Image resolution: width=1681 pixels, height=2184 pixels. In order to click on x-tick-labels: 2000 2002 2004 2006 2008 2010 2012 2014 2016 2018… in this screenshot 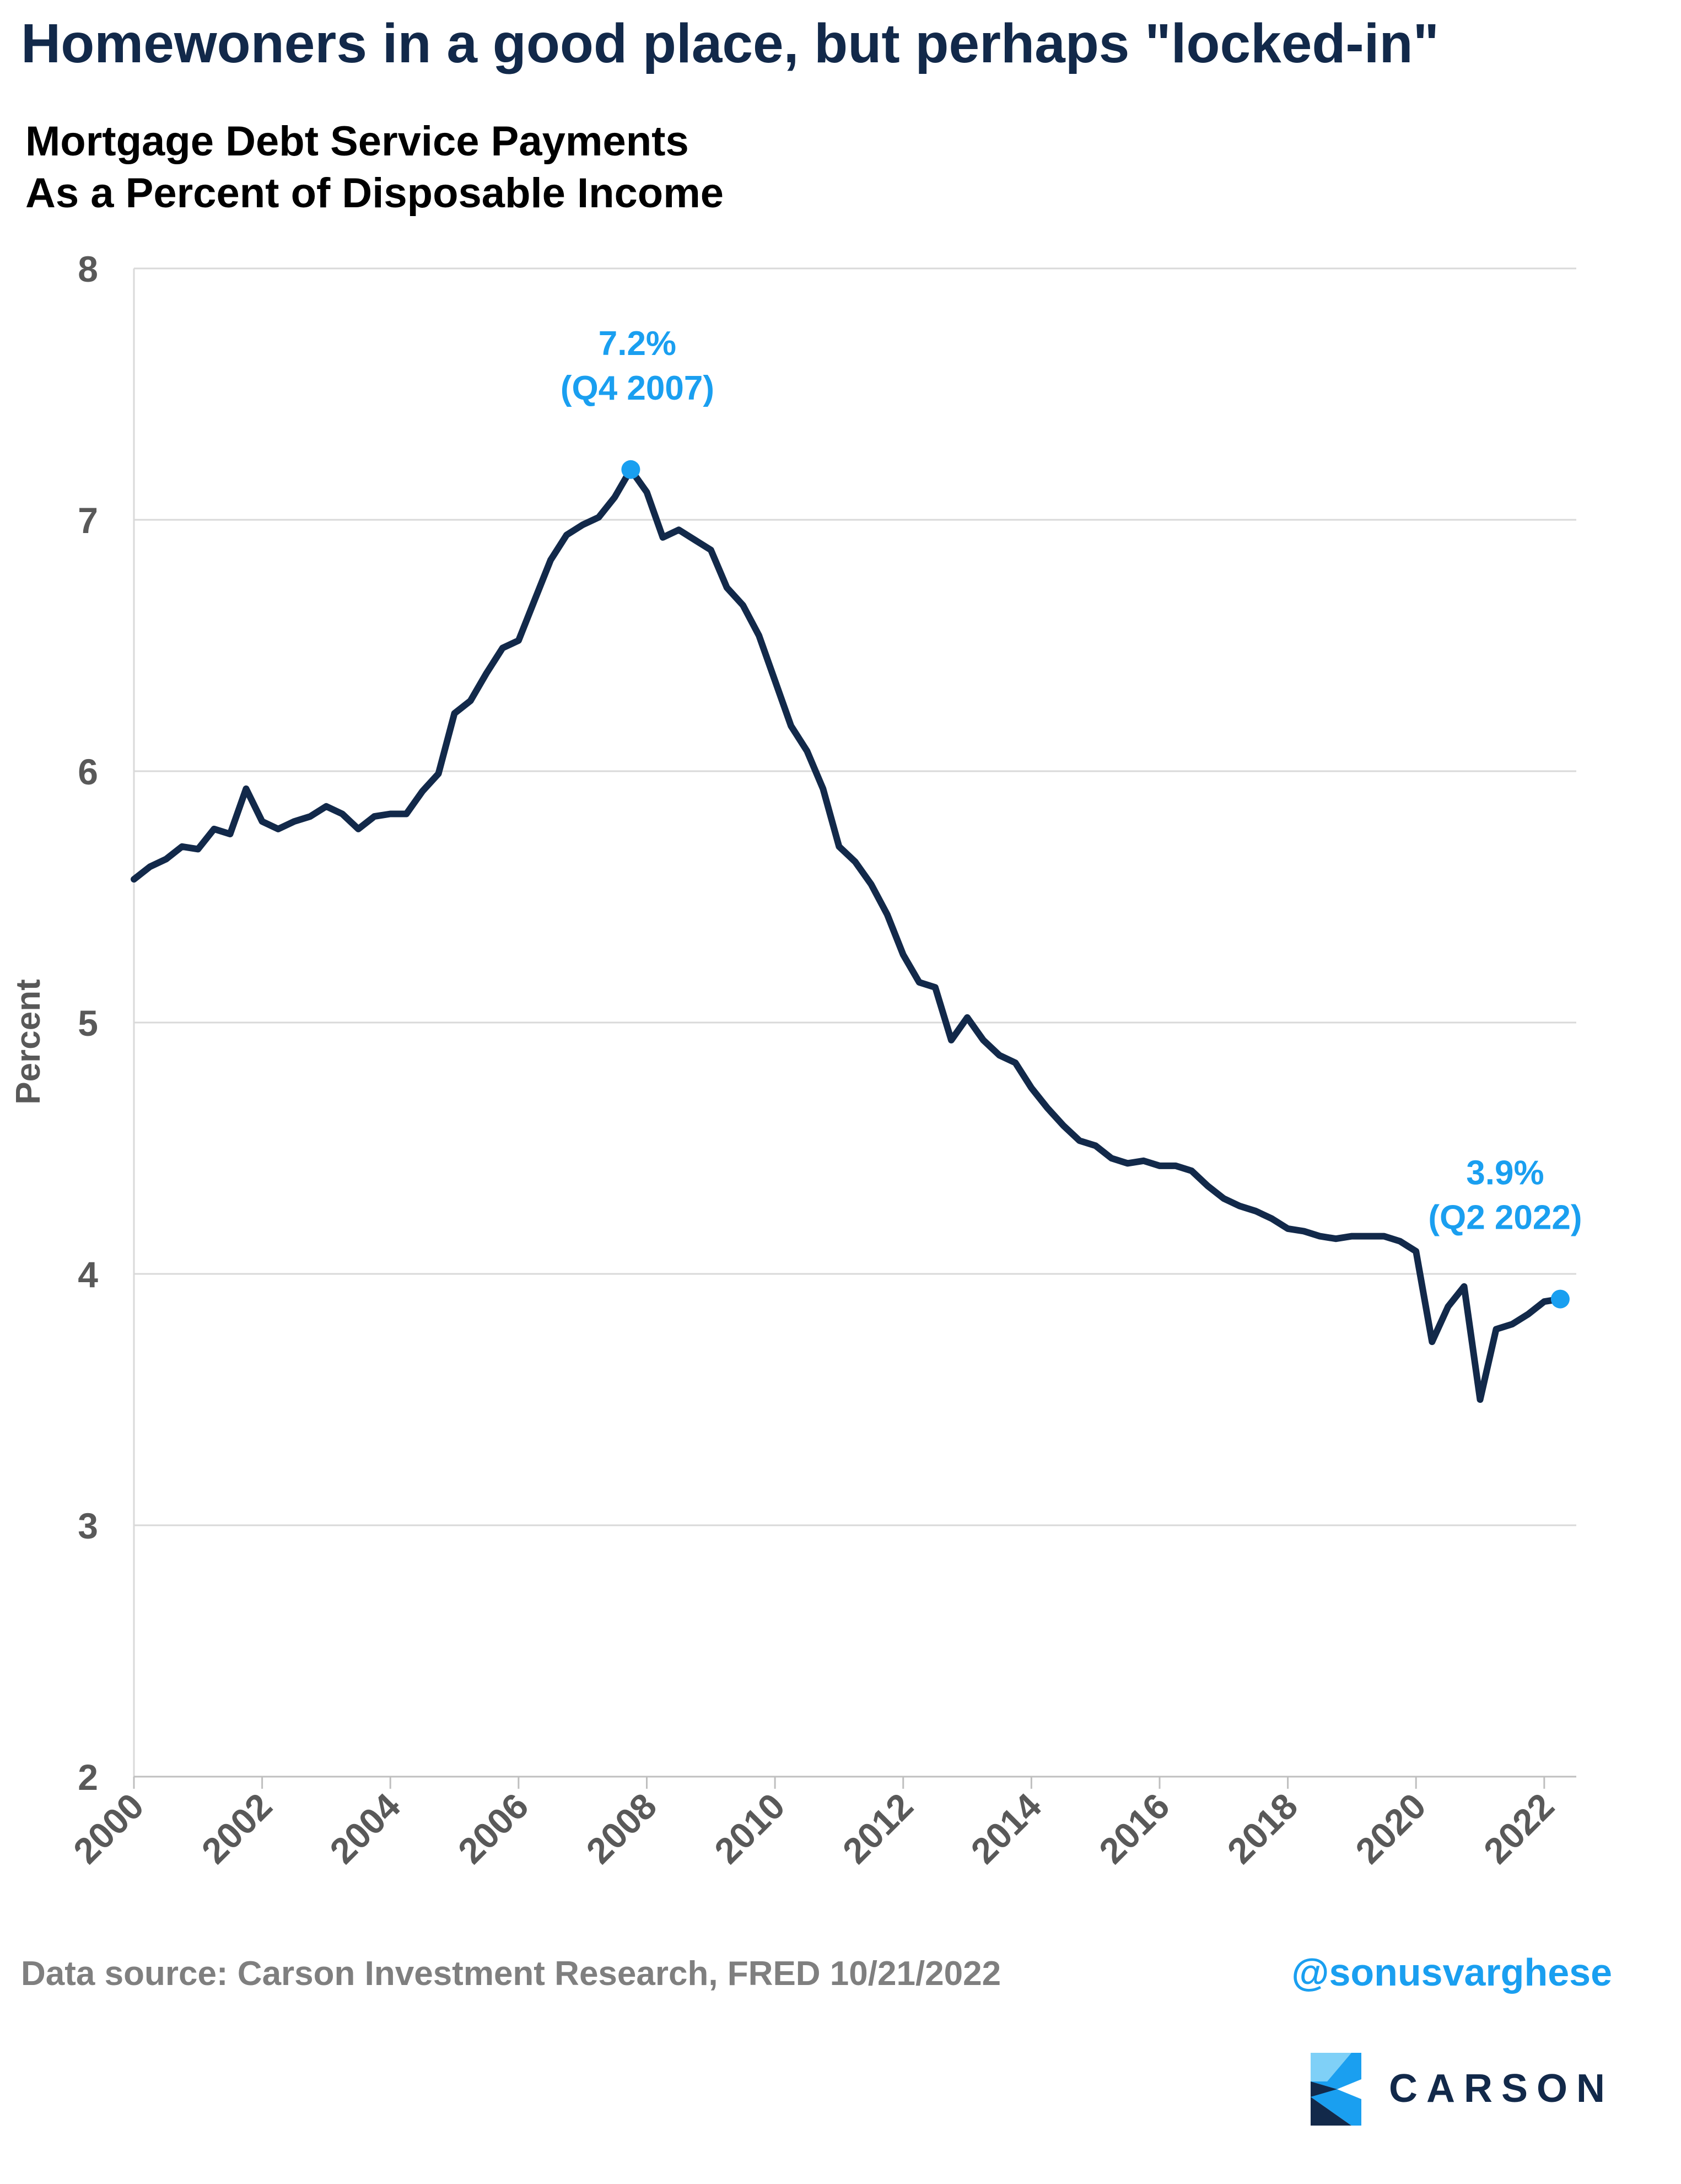, I will do `click(814, 1828)`.